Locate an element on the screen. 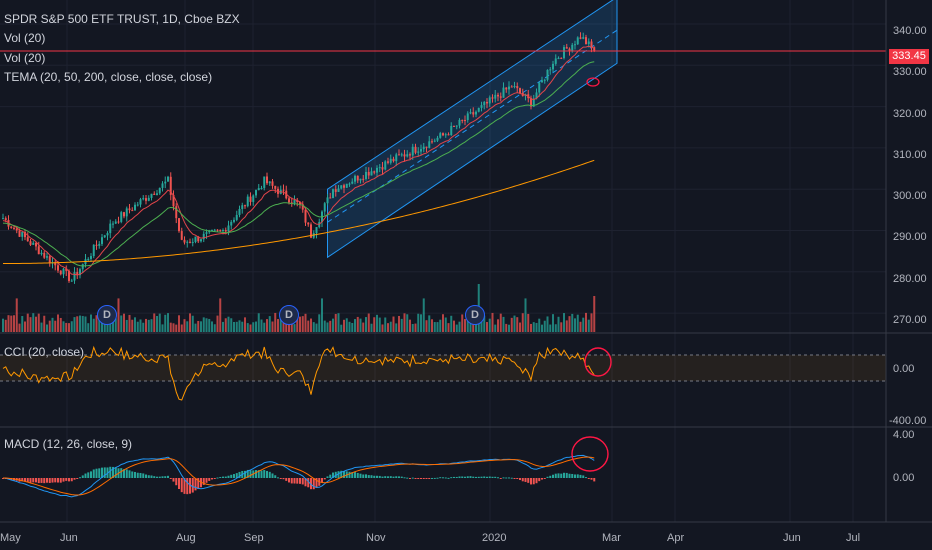 The height and width of the screenshot is (550, 932). vol-indicator-label: Vol (20) is located at coordinates (25, 38).